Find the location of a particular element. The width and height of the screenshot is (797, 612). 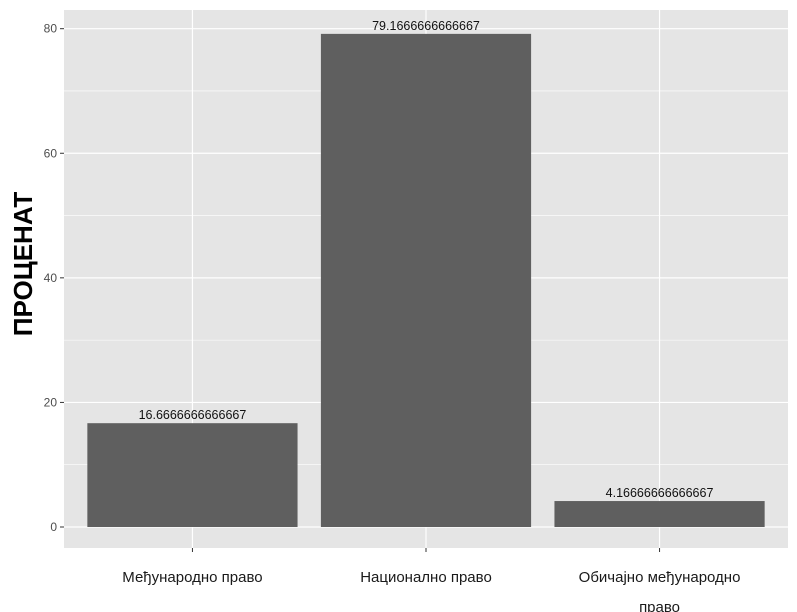

x-category-label: Међународно право is located at coordinates (192, 577).